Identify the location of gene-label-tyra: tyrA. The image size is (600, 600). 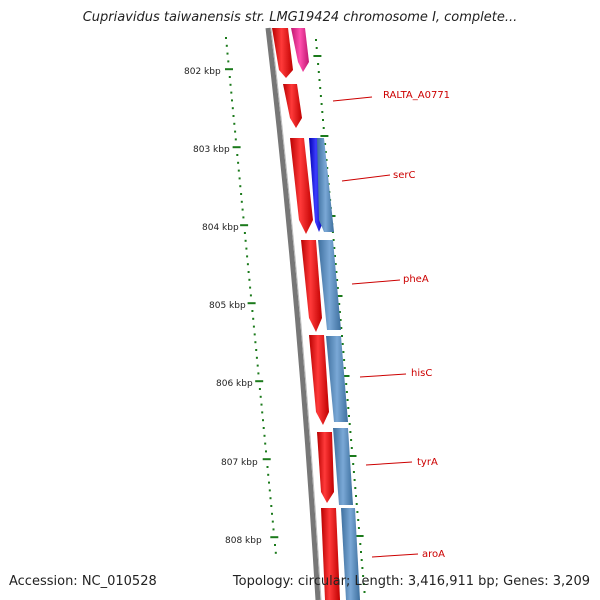
(427, 462).